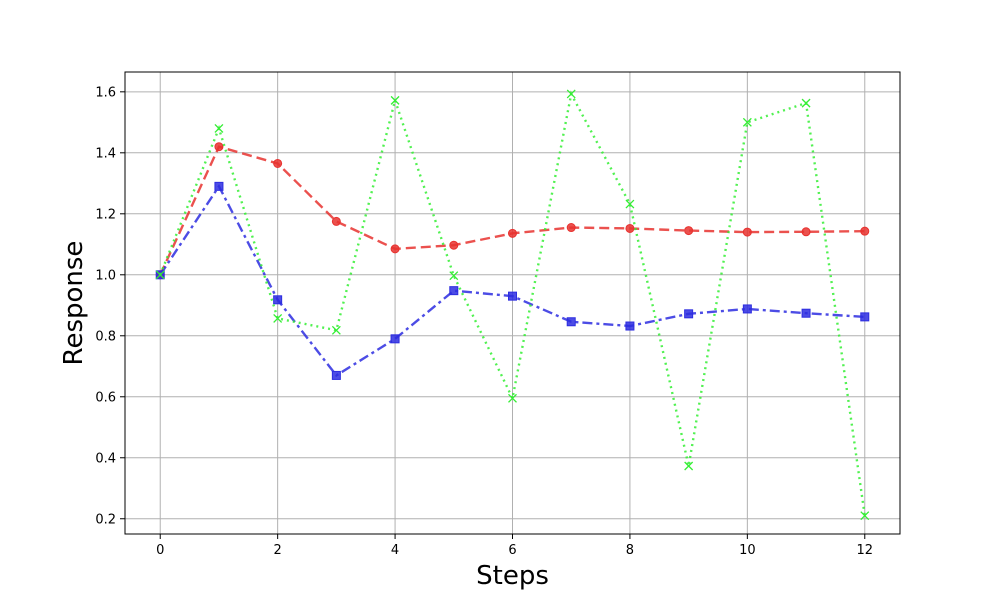 The width and height of the screenshot is (1000, 600). Describe the element at coordinates (160, 550) in the screenshot. I see `x-tick-label: 0` at that location.